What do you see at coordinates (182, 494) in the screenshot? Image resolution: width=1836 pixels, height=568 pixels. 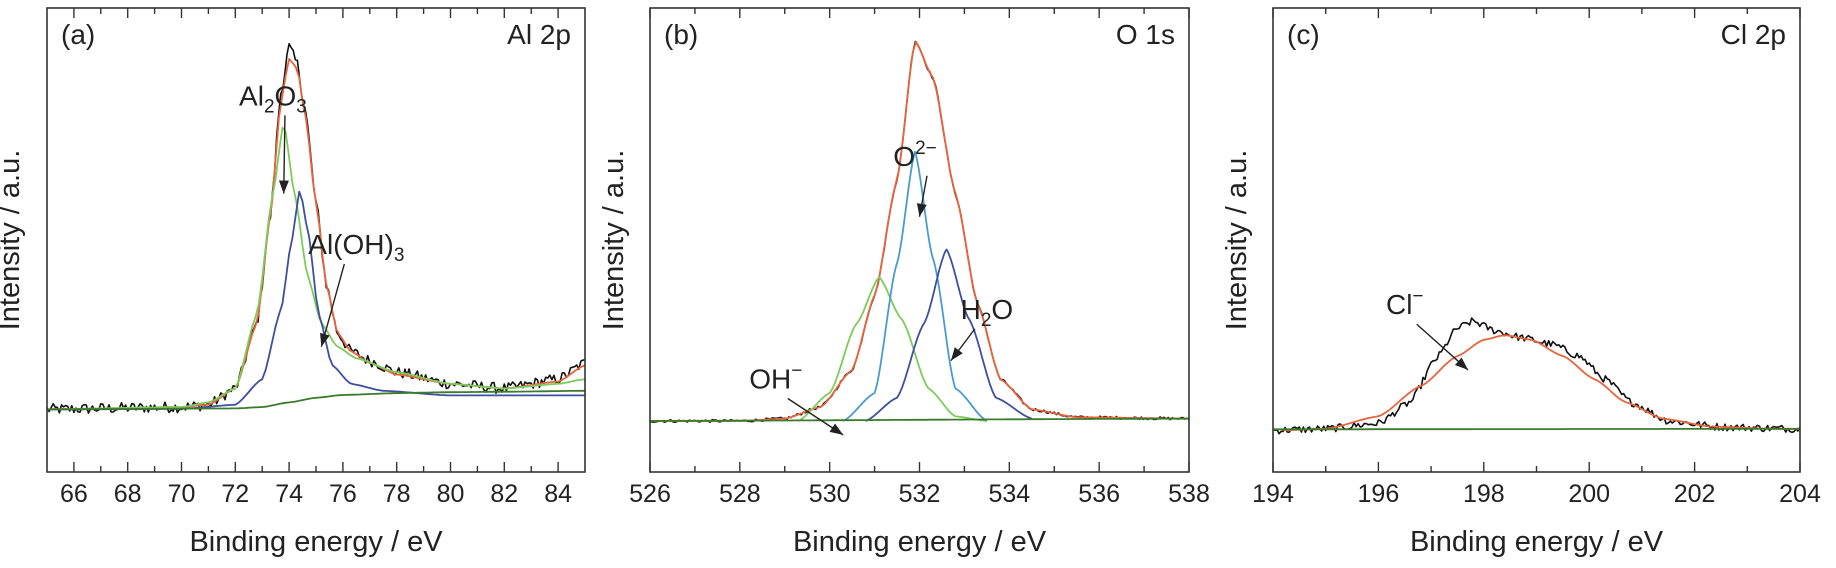 I see `x-tick-label: 70` at bounding box center [182, 494].